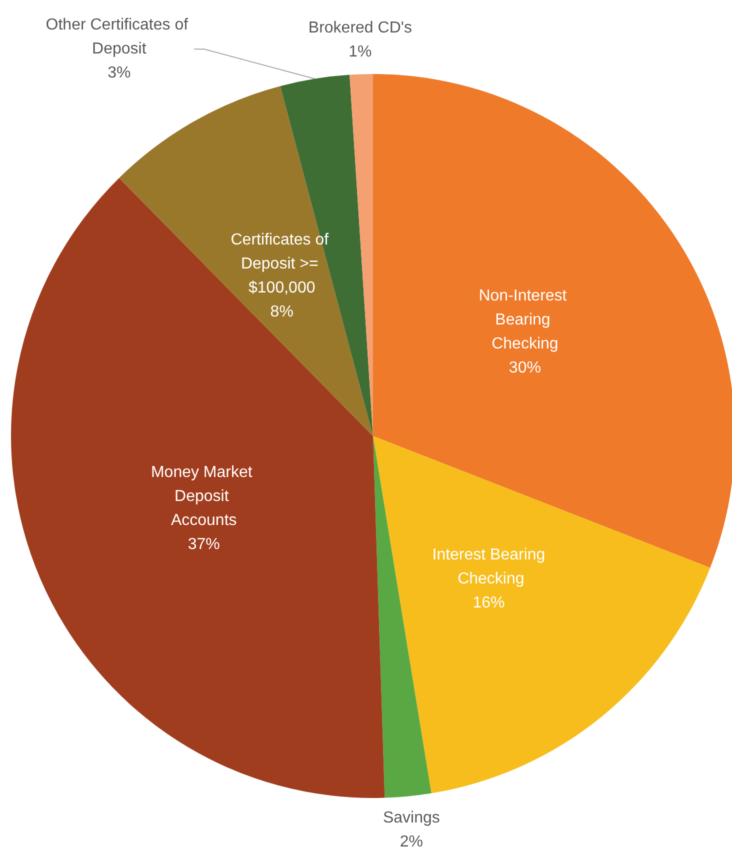 The image size is (732, 858). I want to click on data-label: 8%, so click(282, 312).